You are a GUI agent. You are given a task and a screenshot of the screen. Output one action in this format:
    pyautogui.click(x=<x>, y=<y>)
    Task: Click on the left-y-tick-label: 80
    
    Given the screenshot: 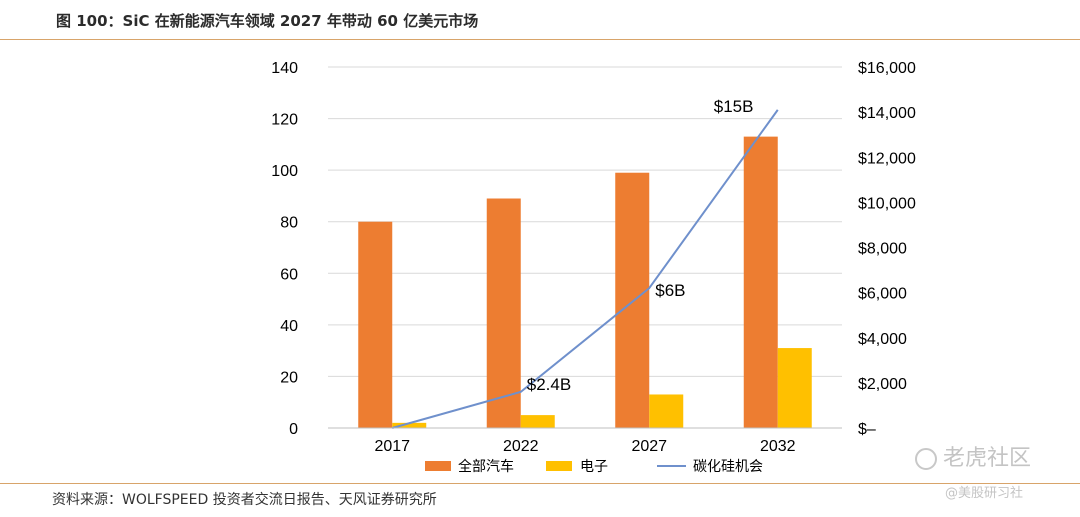 What is the action you would take?
    pyautogui.click(x=289, y=223)
    